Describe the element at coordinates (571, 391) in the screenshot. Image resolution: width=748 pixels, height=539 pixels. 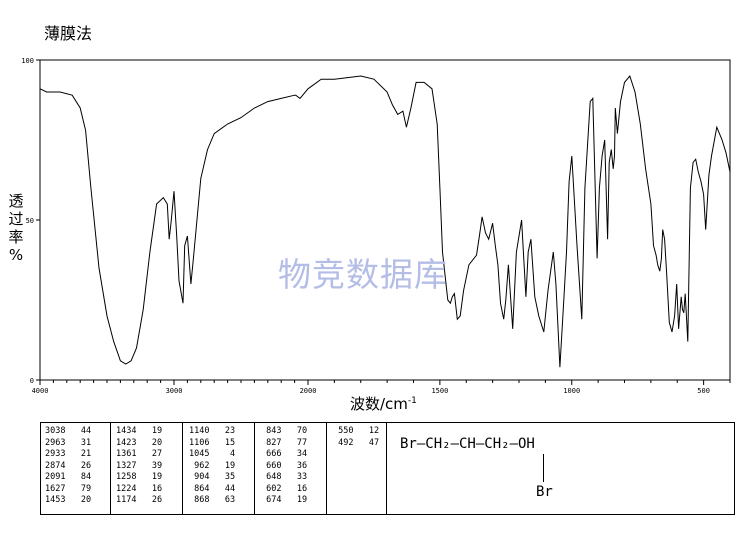
I see `x-tick-label: 1000` at that location.